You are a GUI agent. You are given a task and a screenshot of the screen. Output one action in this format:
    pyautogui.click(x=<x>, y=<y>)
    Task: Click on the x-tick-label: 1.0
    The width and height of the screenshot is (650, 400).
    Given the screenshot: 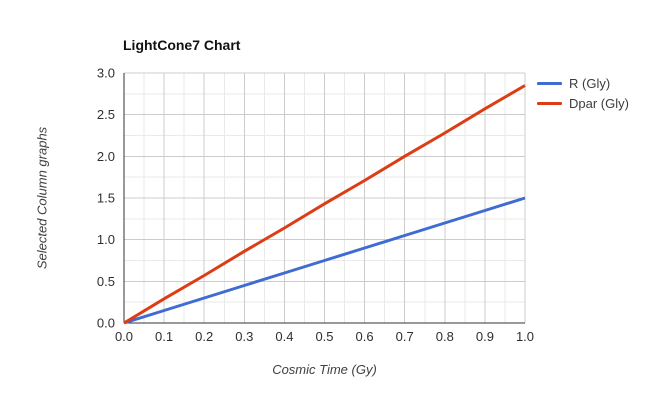 What is the action you would take?
    pyautogui.click(x=525, y=336)
    